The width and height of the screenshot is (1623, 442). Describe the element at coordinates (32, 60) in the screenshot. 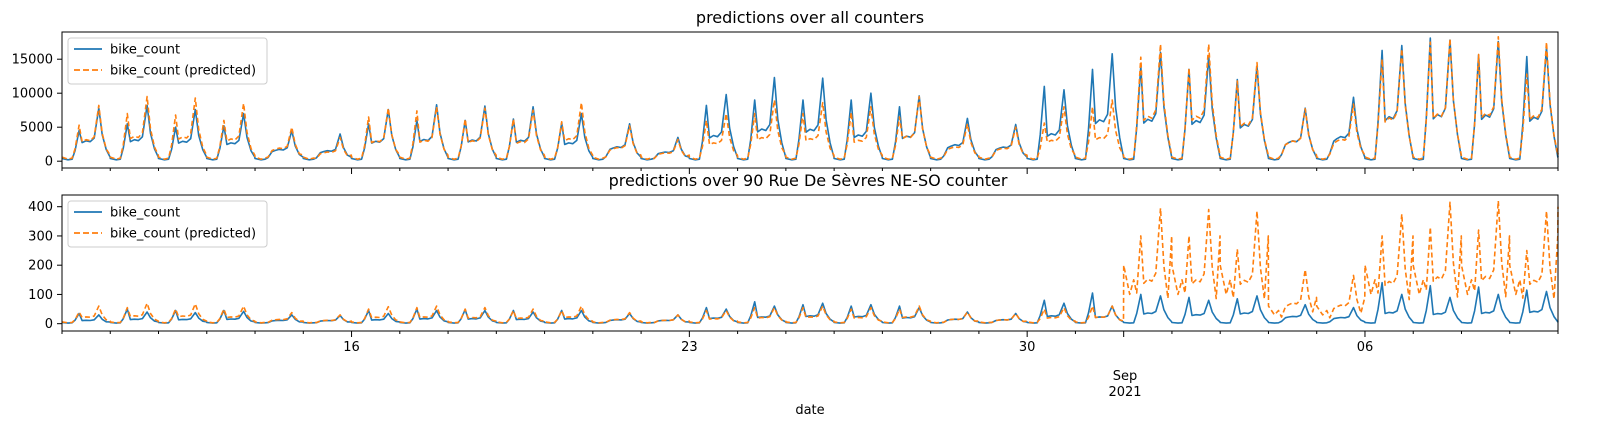

I see `top-panel-y-tick-label: 15000` at that location.